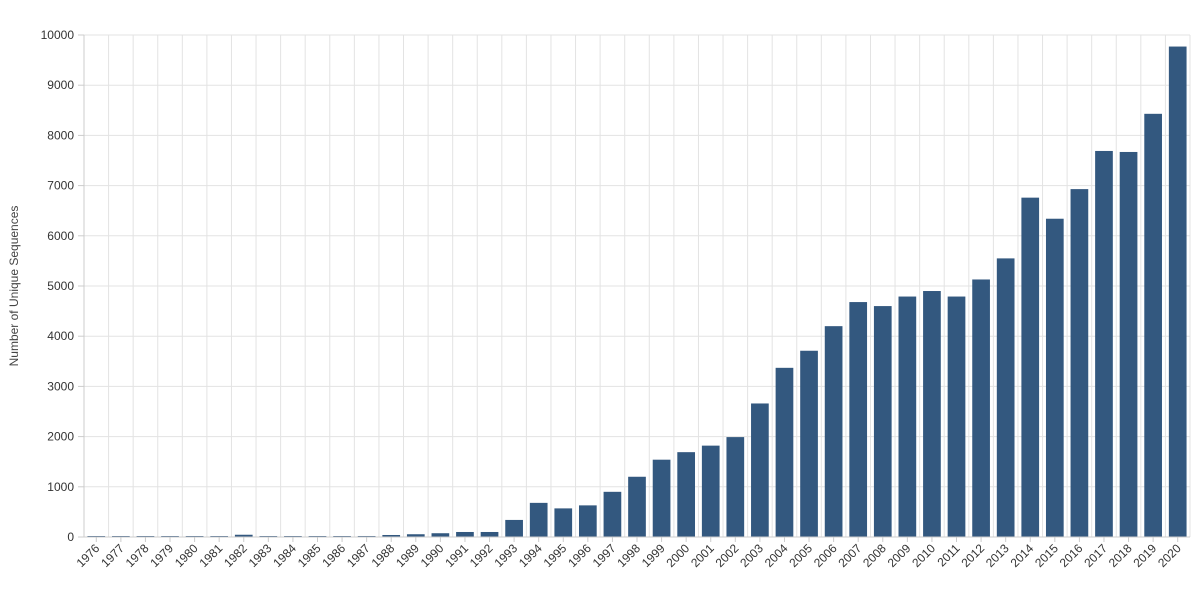 The width and height of the screenshot is (1200, 590). What do you see at coordinates (751, 555) in the screenshot?
I see `x-tick-label: 2003` at bounding box center [751, 555].